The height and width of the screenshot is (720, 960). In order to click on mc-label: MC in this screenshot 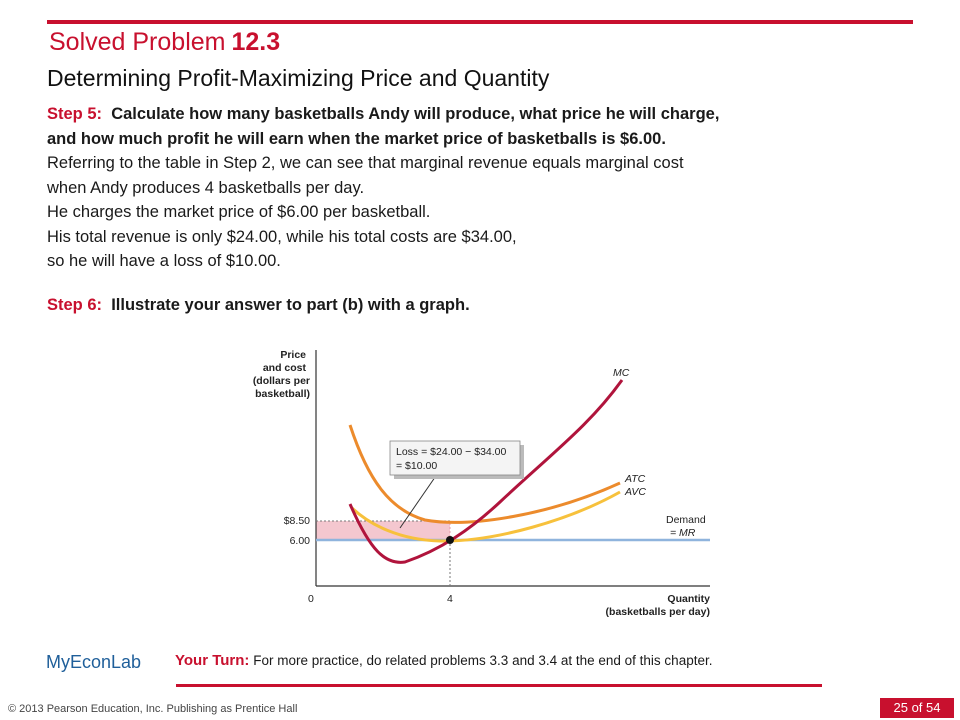, I will do `click(621, 373)`.